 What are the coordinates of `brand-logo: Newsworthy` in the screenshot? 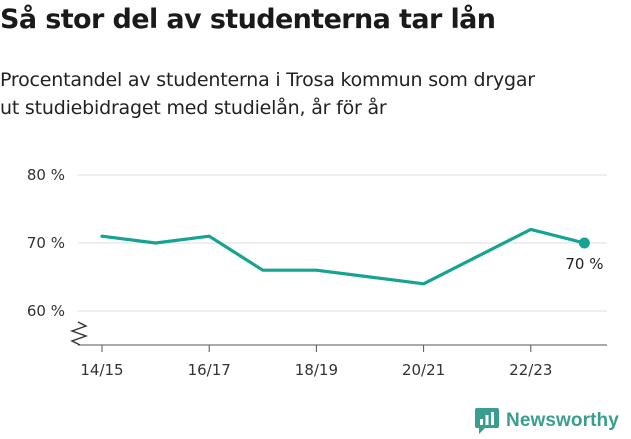 It's located at (547, 421).